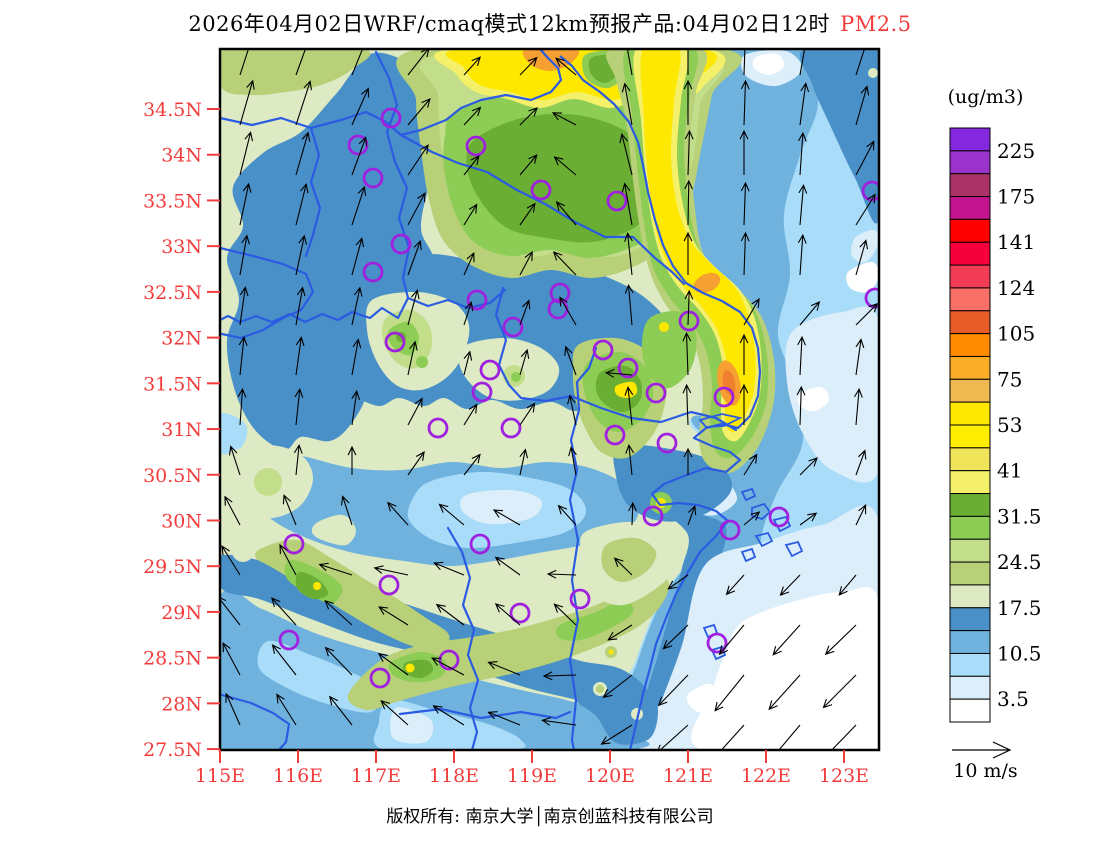 This screenshot has width=1100, height=850. Describe the element at coordinates (1016, 197) in the screenshot. I see `colorbar-tick-label: 175` at that location.